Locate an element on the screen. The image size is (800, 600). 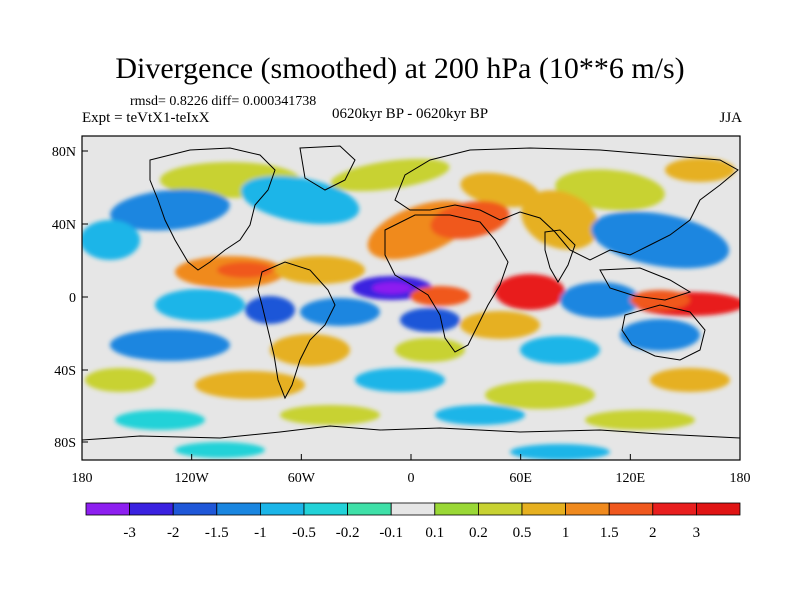
colorbar-label: -0.1 is located at coordinates (391, 533).